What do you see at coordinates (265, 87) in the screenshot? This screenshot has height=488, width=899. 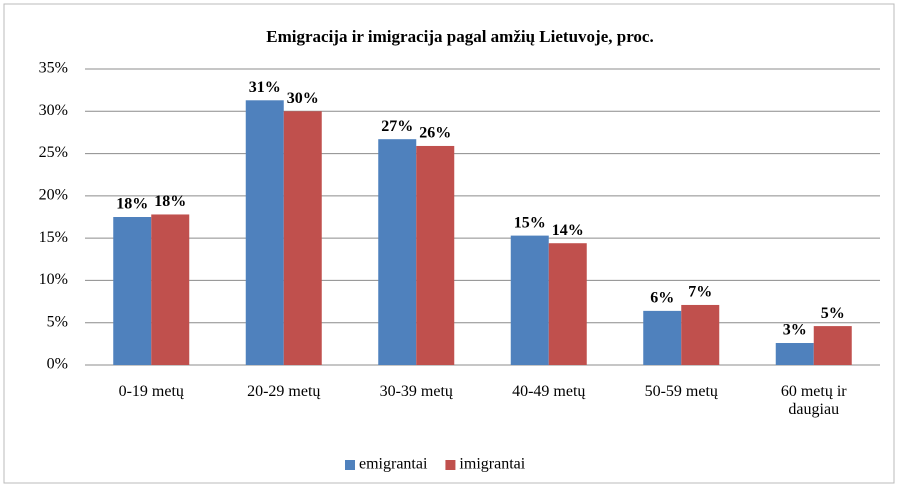 I see `data-label: 31%` at bounding box center [265, 87].